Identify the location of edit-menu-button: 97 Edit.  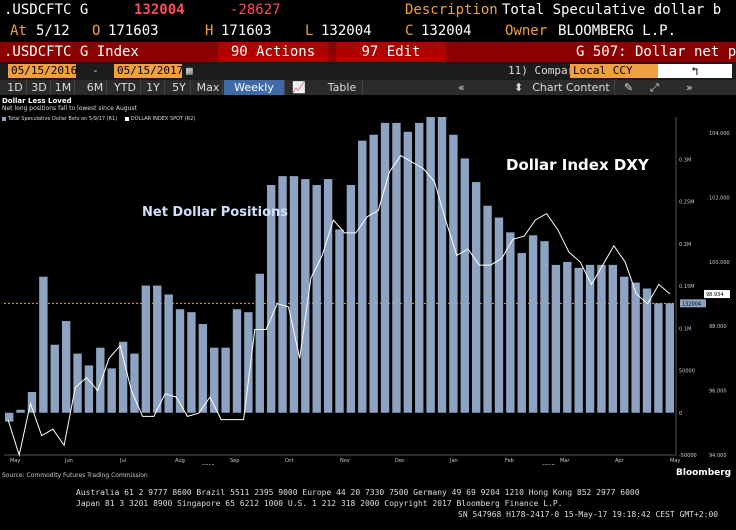
(391, 52).